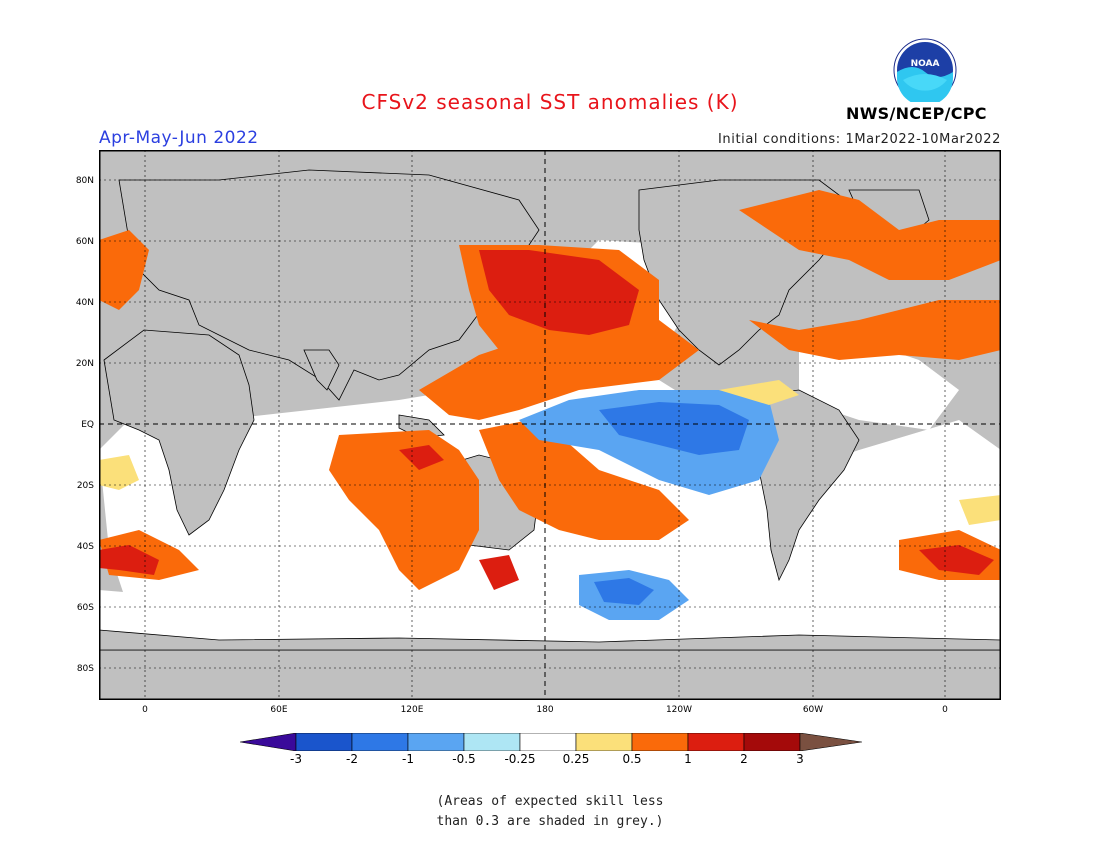 The image size is (1100, 850). What do you see at coordinates (688, 759) in the screenshot?
I see `legend-label-1: 1` at bounding box center [688, 759].